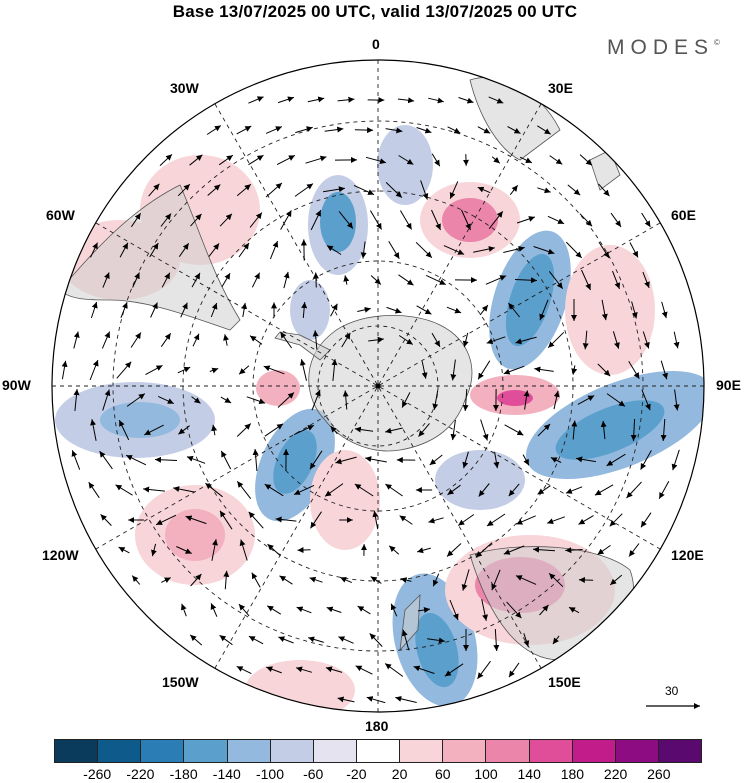 The image size is (750, 783). I want to click on colorbar-tick-label: -180, so click(183, 774).